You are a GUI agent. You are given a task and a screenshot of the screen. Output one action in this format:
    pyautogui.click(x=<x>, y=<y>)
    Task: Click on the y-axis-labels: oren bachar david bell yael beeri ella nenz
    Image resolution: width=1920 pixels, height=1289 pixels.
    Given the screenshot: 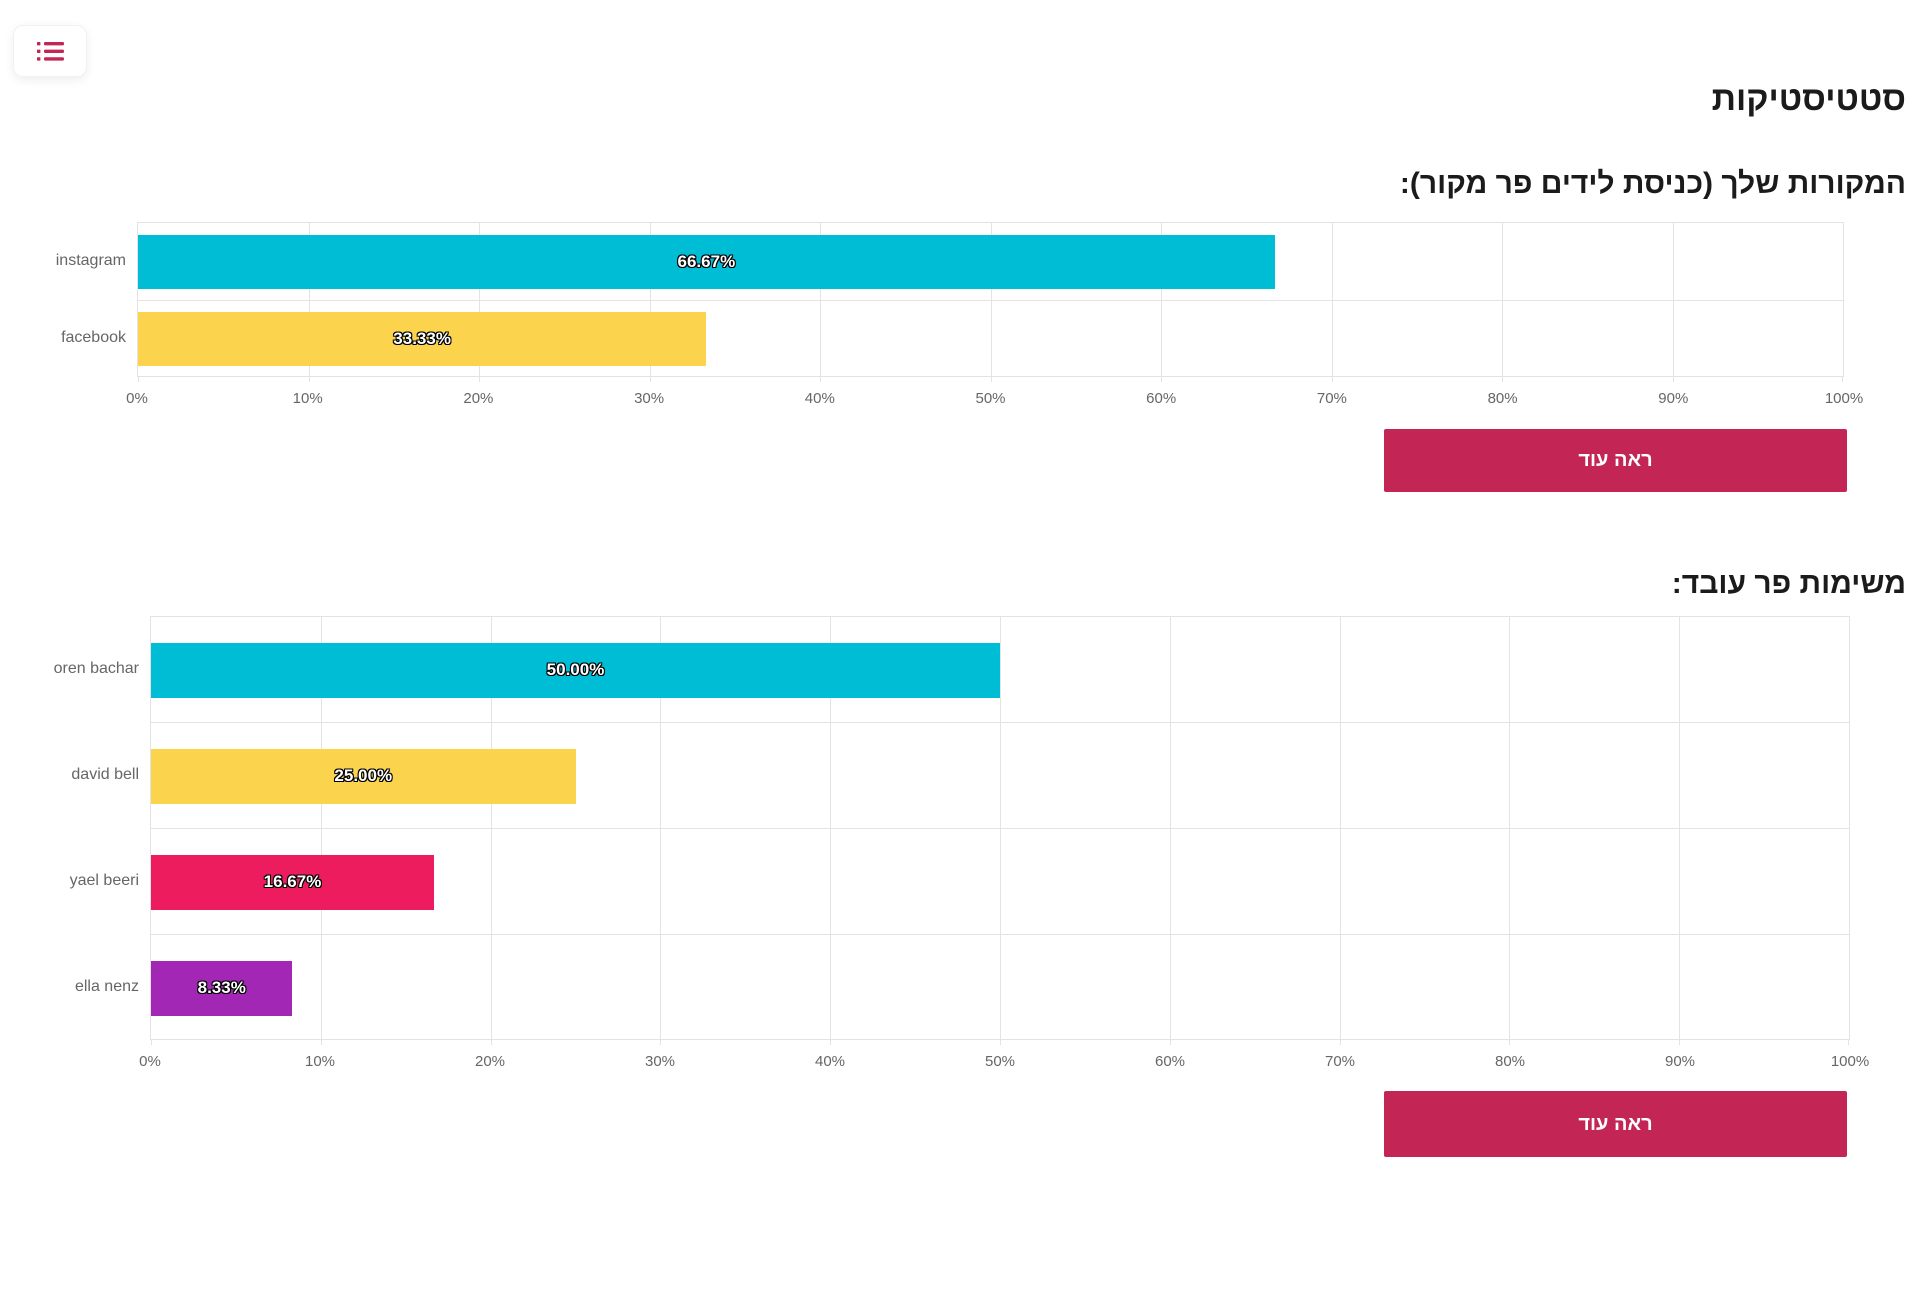 What is the action you would take?
    pyautogui.click(x=97, y=828)
    